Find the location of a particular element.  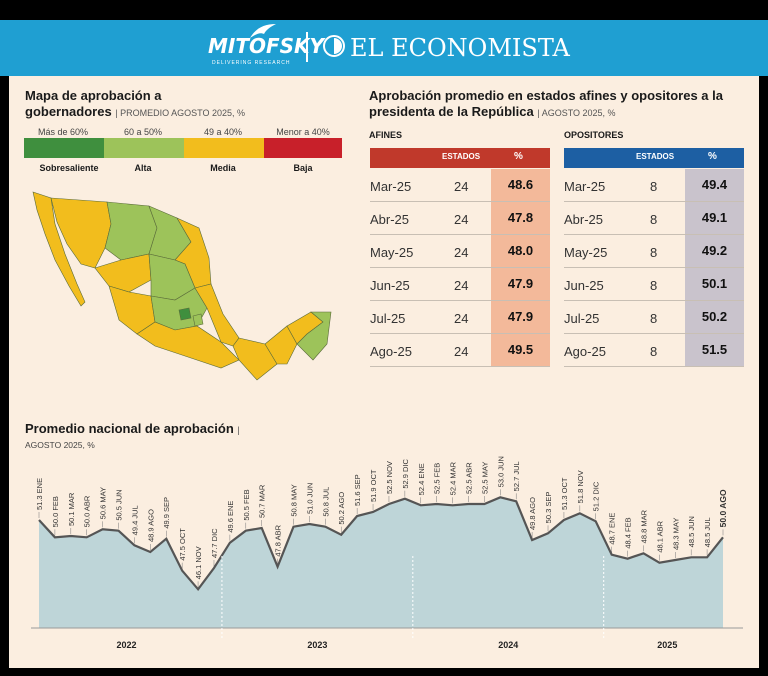

table-row: May-25 8 49.2 is located at coordinates (654, 251).